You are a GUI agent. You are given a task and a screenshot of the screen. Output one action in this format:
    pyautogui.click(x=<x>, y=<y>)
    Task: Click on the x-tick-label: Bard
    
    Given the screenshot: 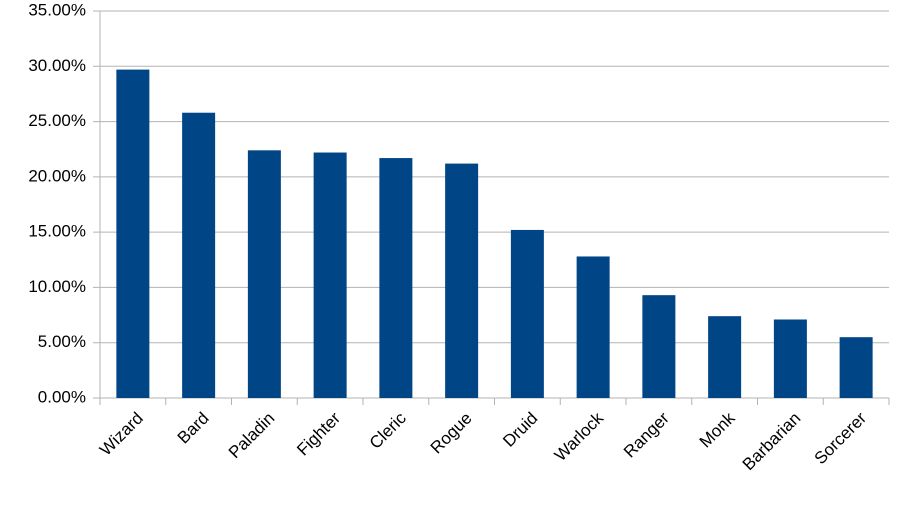 What is the action you would take?
    pyautogui.click(x=193, y=428)
    